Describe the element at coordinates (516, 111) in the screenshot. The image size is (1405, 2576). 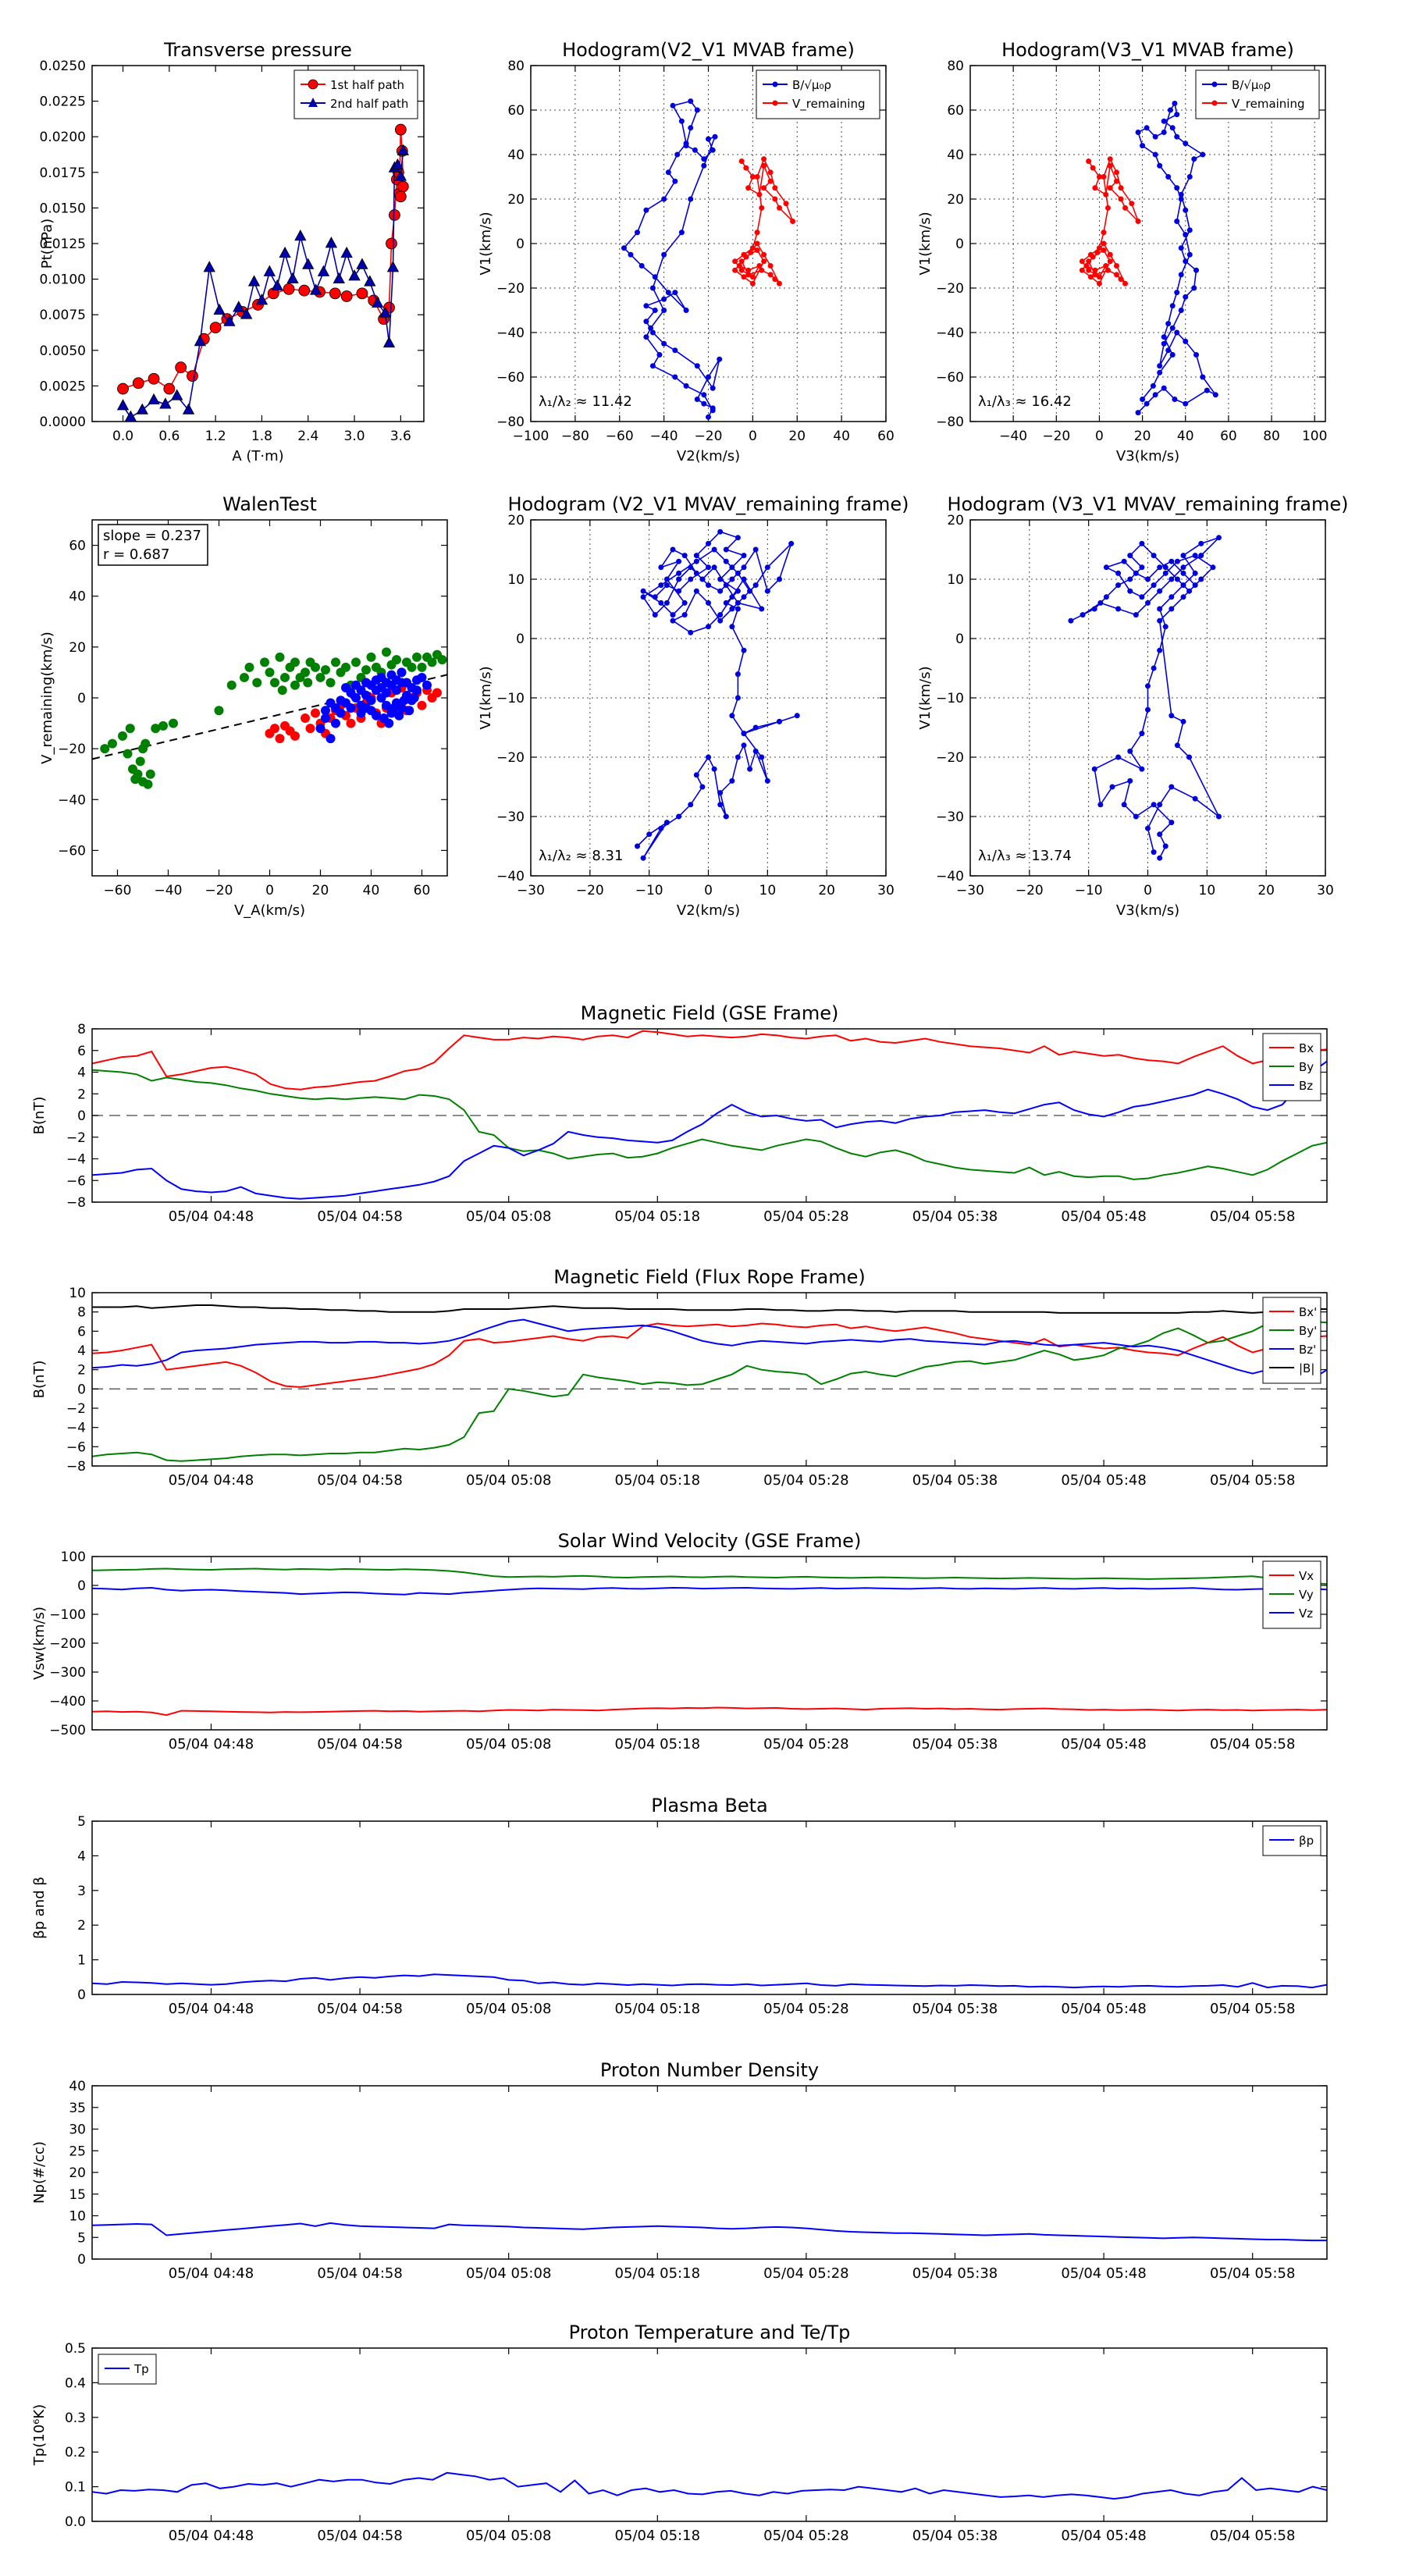
I see `chart-2-ytick-label-7: 60` at that location.